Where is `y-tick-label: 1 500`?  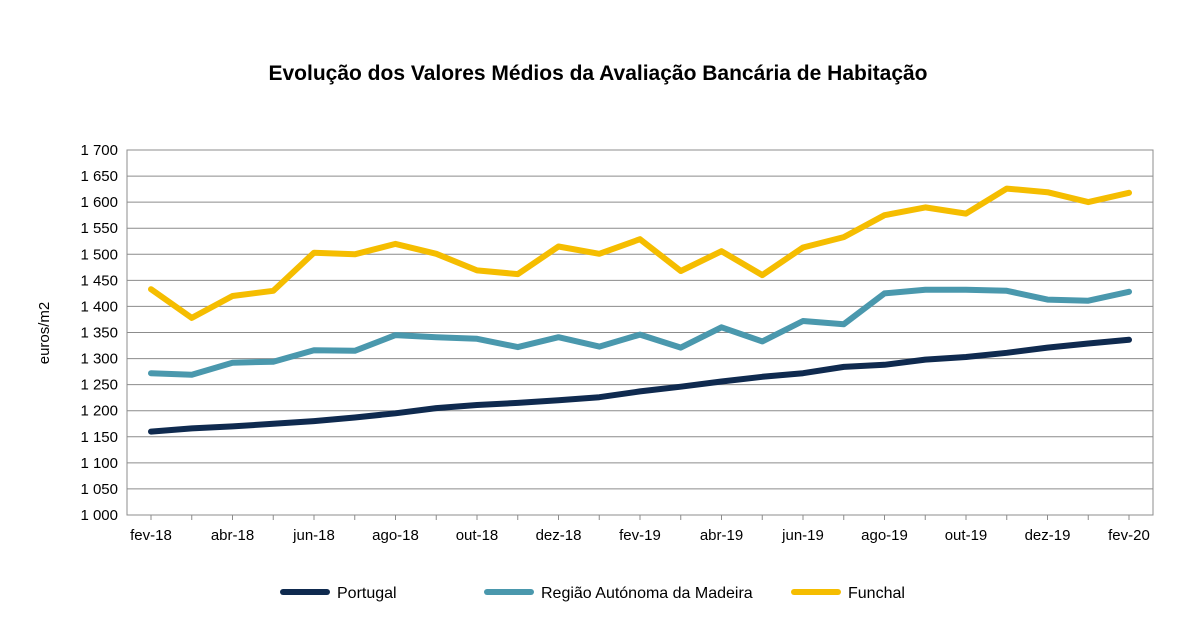
y-tick-label: 1 500 is located at coordinates (99, 254).